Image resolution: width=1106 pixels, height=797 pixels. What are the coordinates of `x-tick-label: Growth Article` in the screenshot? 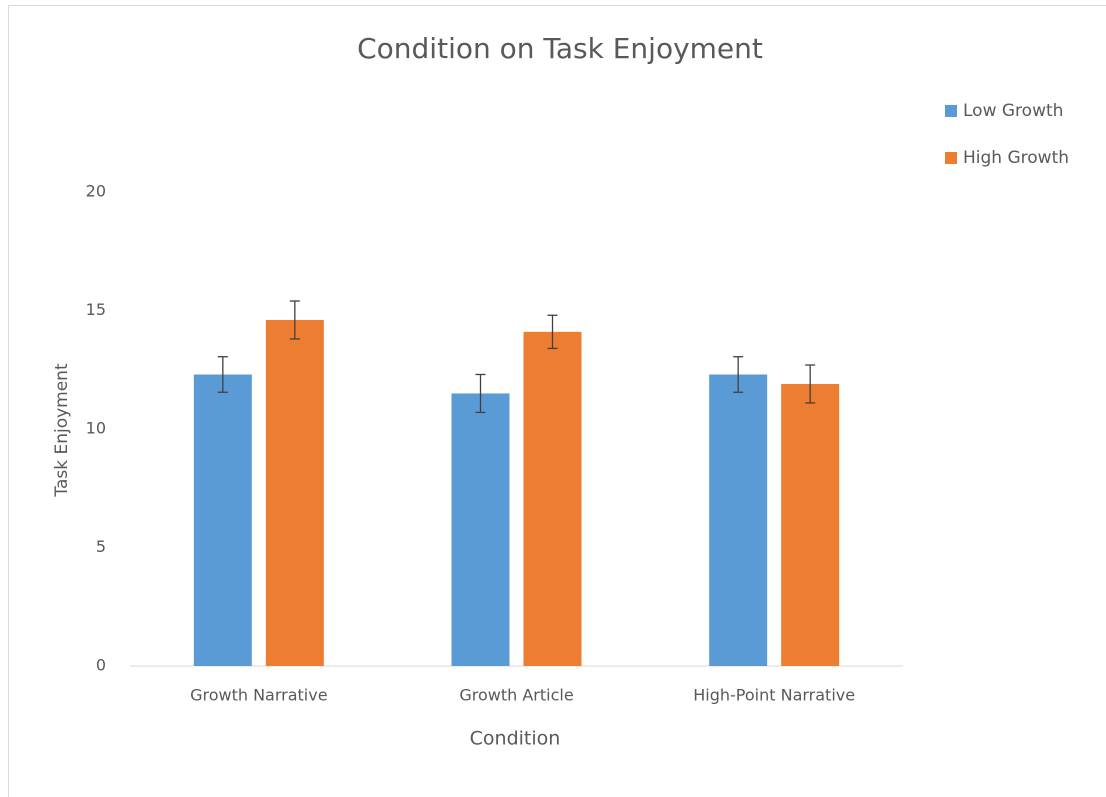 It's located at (516, 695).